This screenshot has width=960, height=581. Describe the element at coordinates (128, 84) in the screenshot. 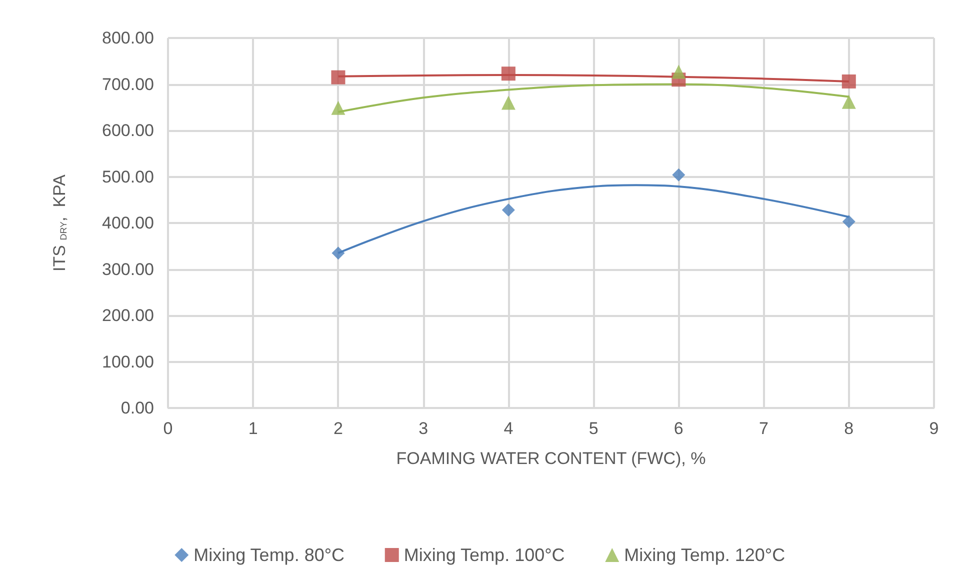

I see `y-tick-label: 700.00` at that location.